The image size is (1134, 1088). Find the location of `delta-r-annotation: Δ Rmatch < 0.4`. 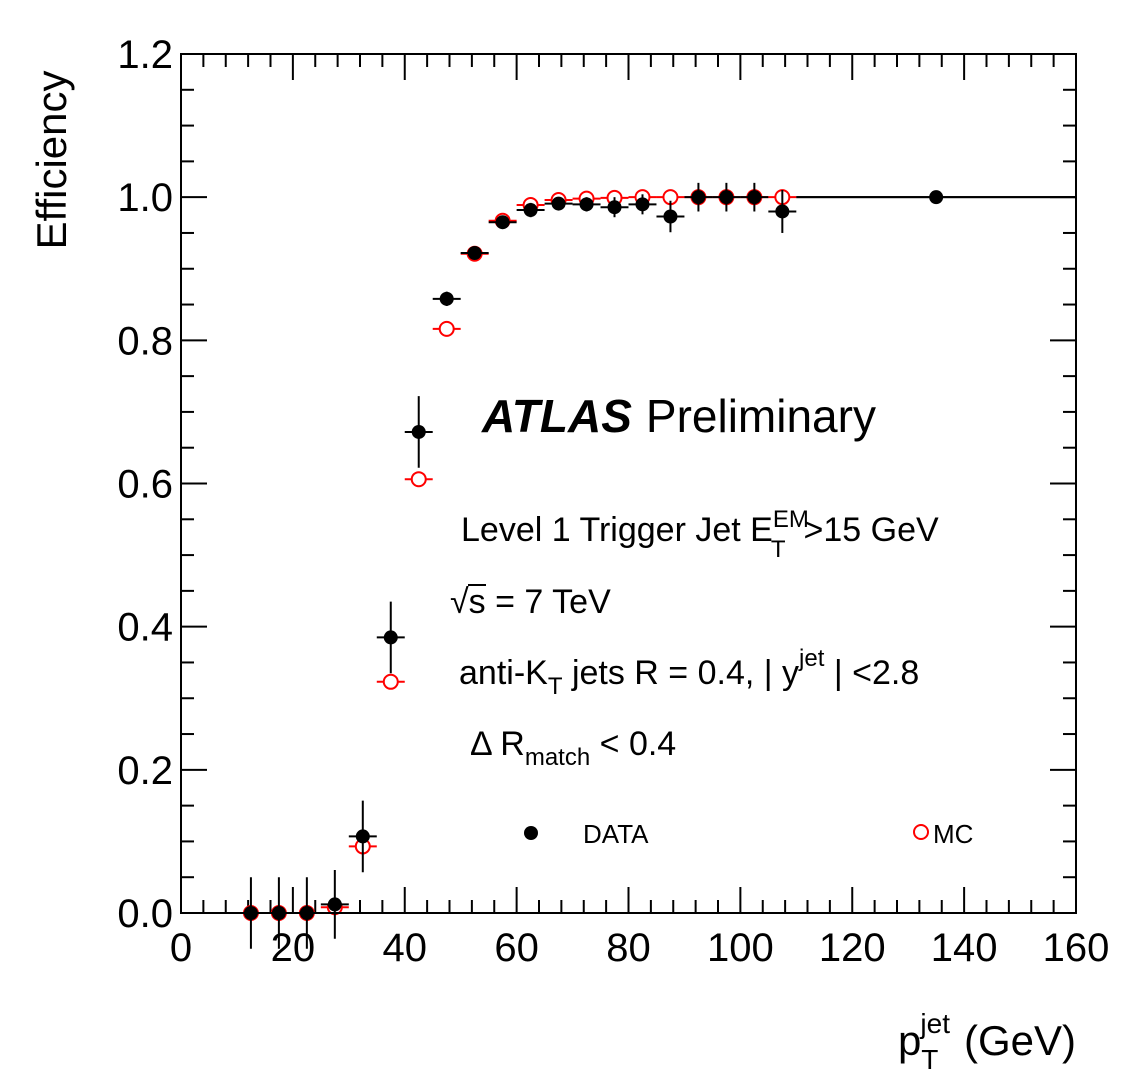

delta-r-annotation: Δ Rmatch < 0.4 is located at coordinates (573, 748).